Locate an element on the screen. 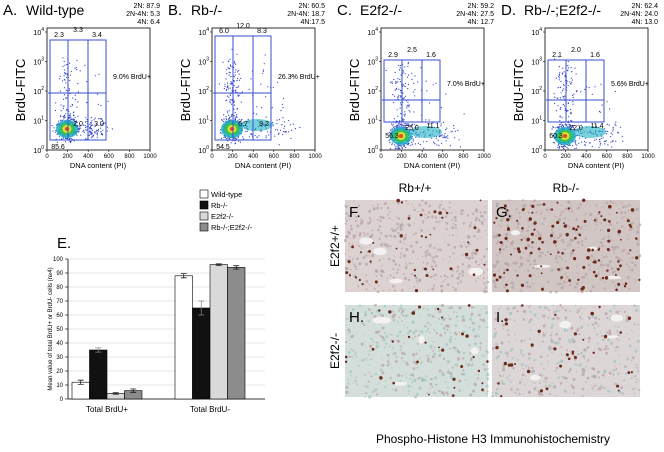 Image resolution: width=664 pixels, height=452 pixels. tick-exponent: 1 is located at coordinates (376, 119).